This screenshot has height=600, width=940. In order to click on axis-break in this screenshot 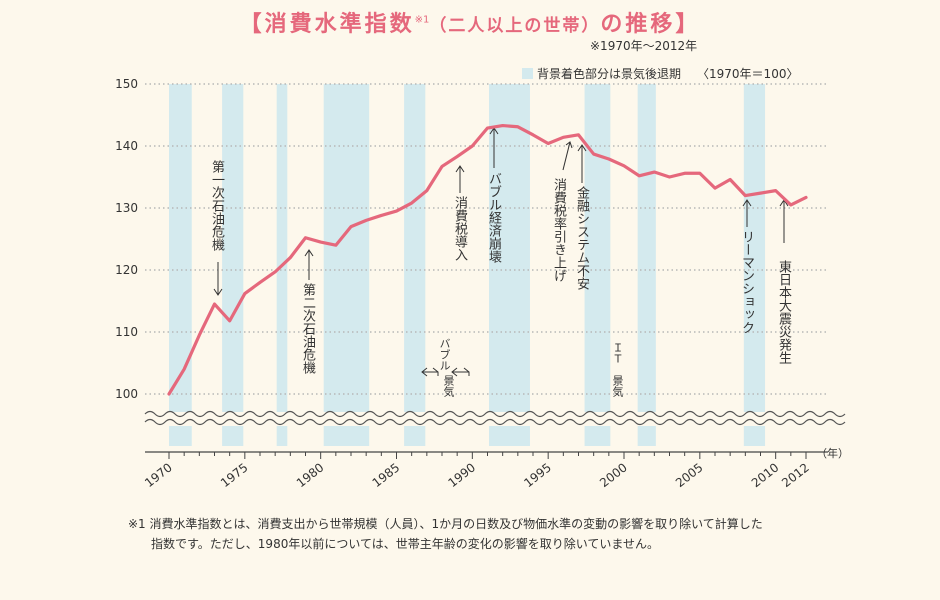, I will do `click(495, 418)`.